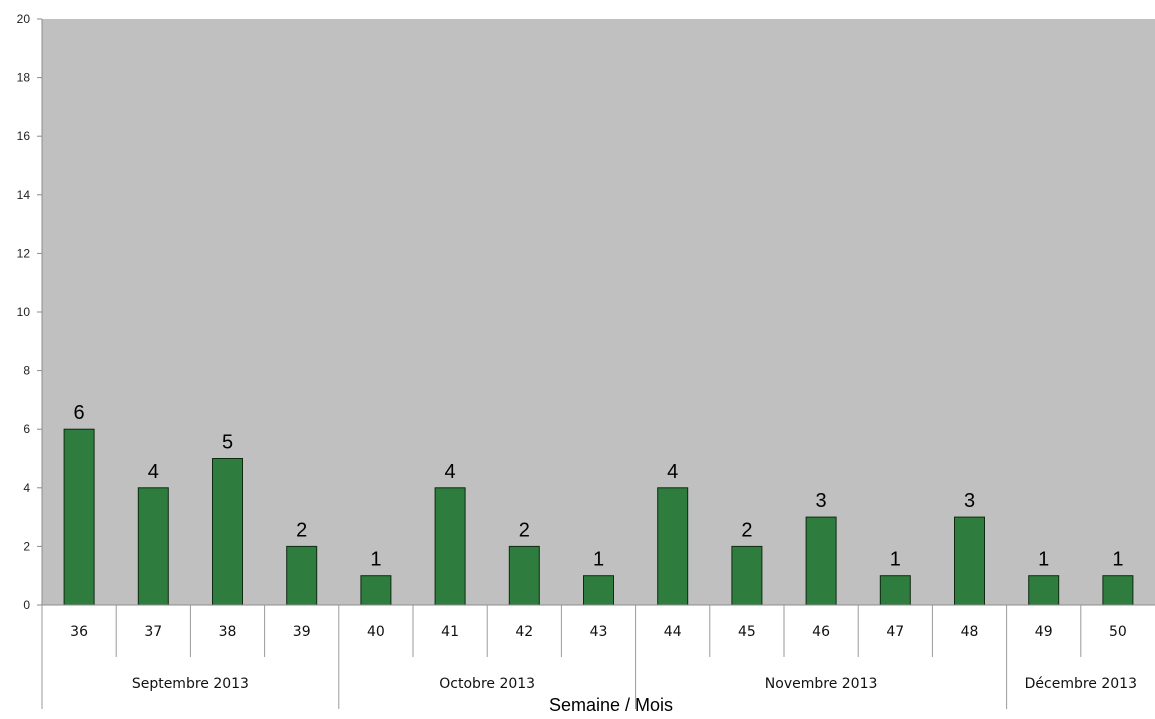  Describe the element at coordinates (1043, 560) in the screenshot. I see `data-label-week-49: 1` at that location.